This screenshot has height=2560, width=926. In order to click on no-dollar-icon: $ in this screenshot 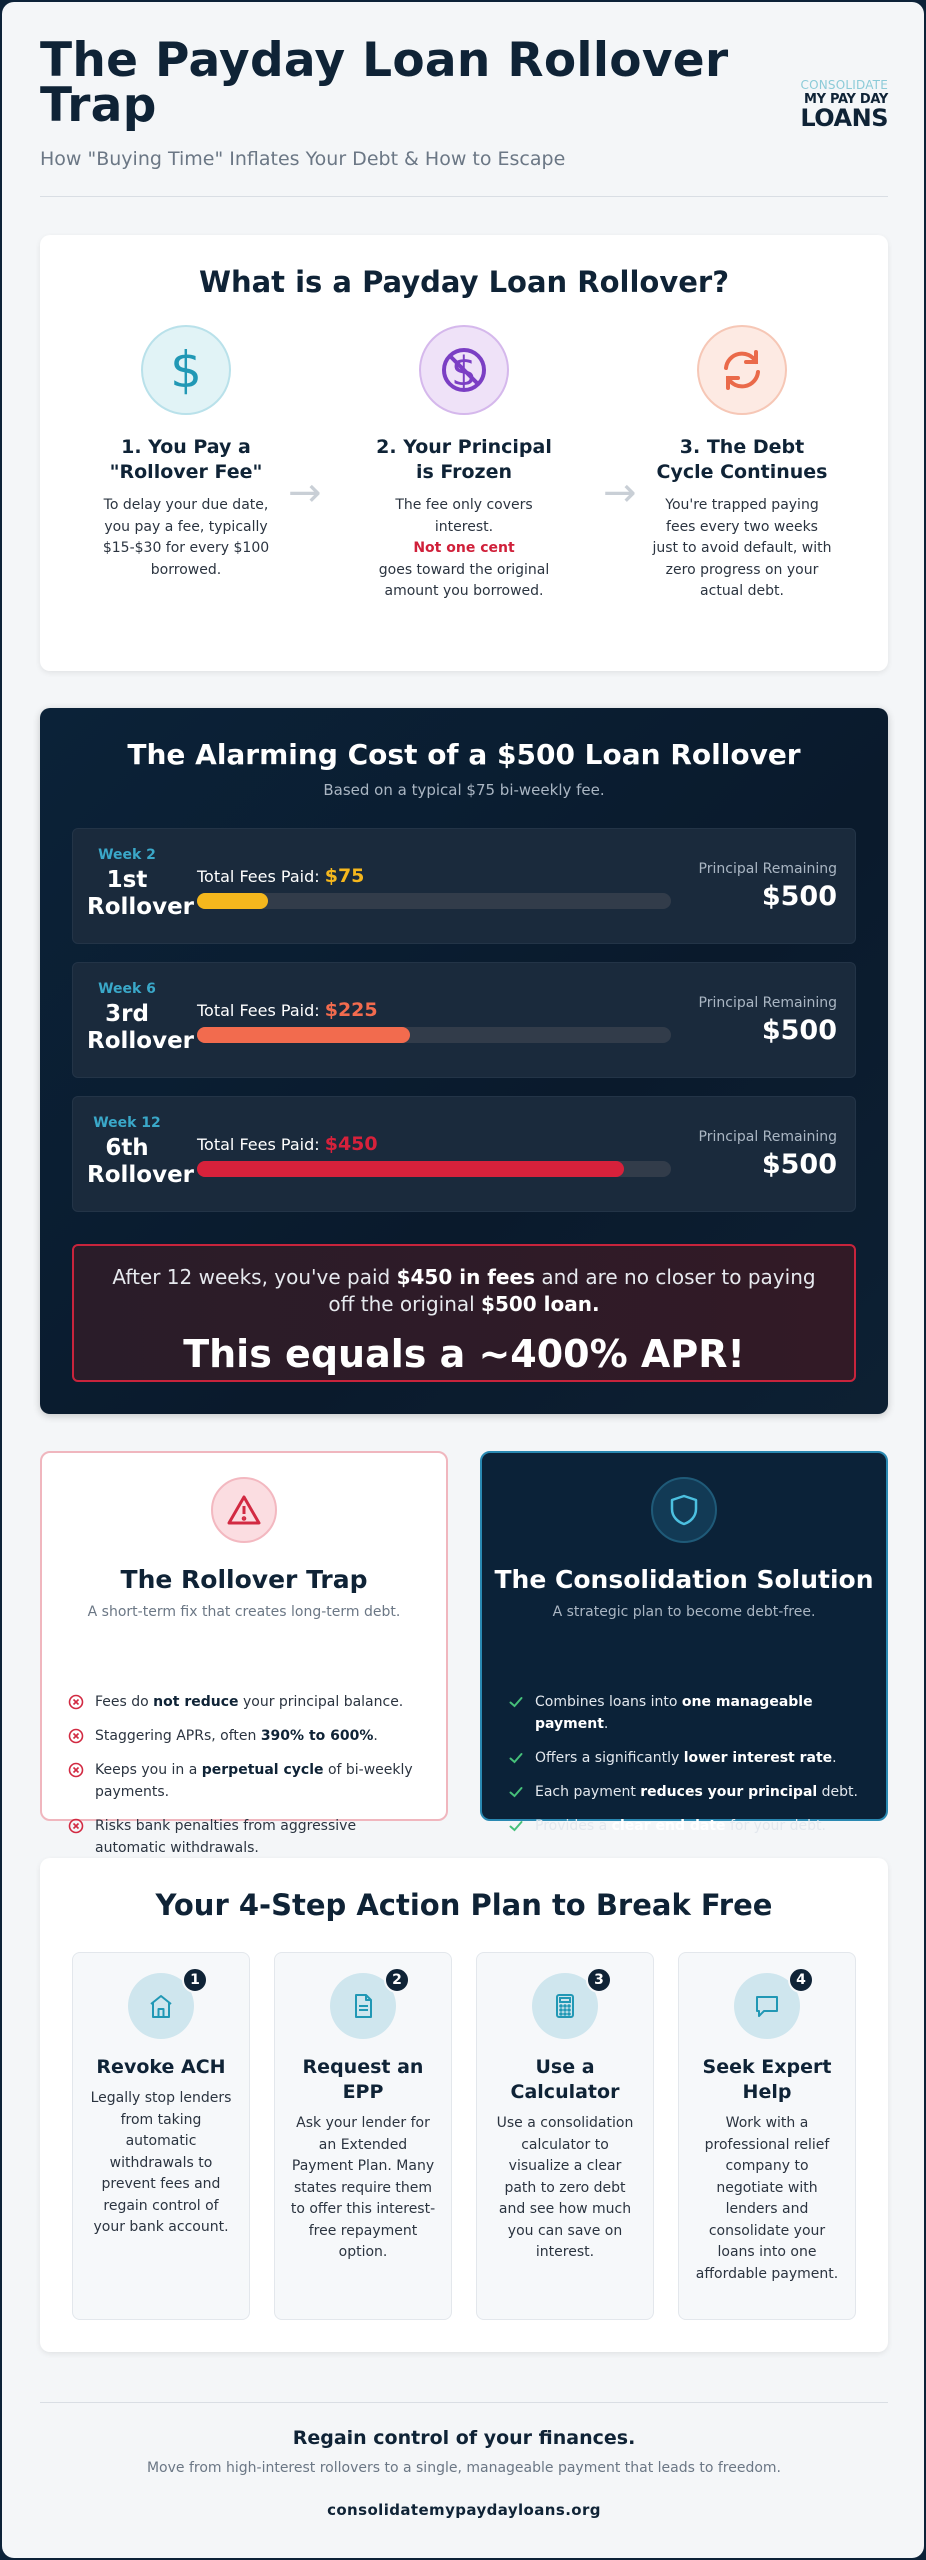, I will do `click(464, 370)`.